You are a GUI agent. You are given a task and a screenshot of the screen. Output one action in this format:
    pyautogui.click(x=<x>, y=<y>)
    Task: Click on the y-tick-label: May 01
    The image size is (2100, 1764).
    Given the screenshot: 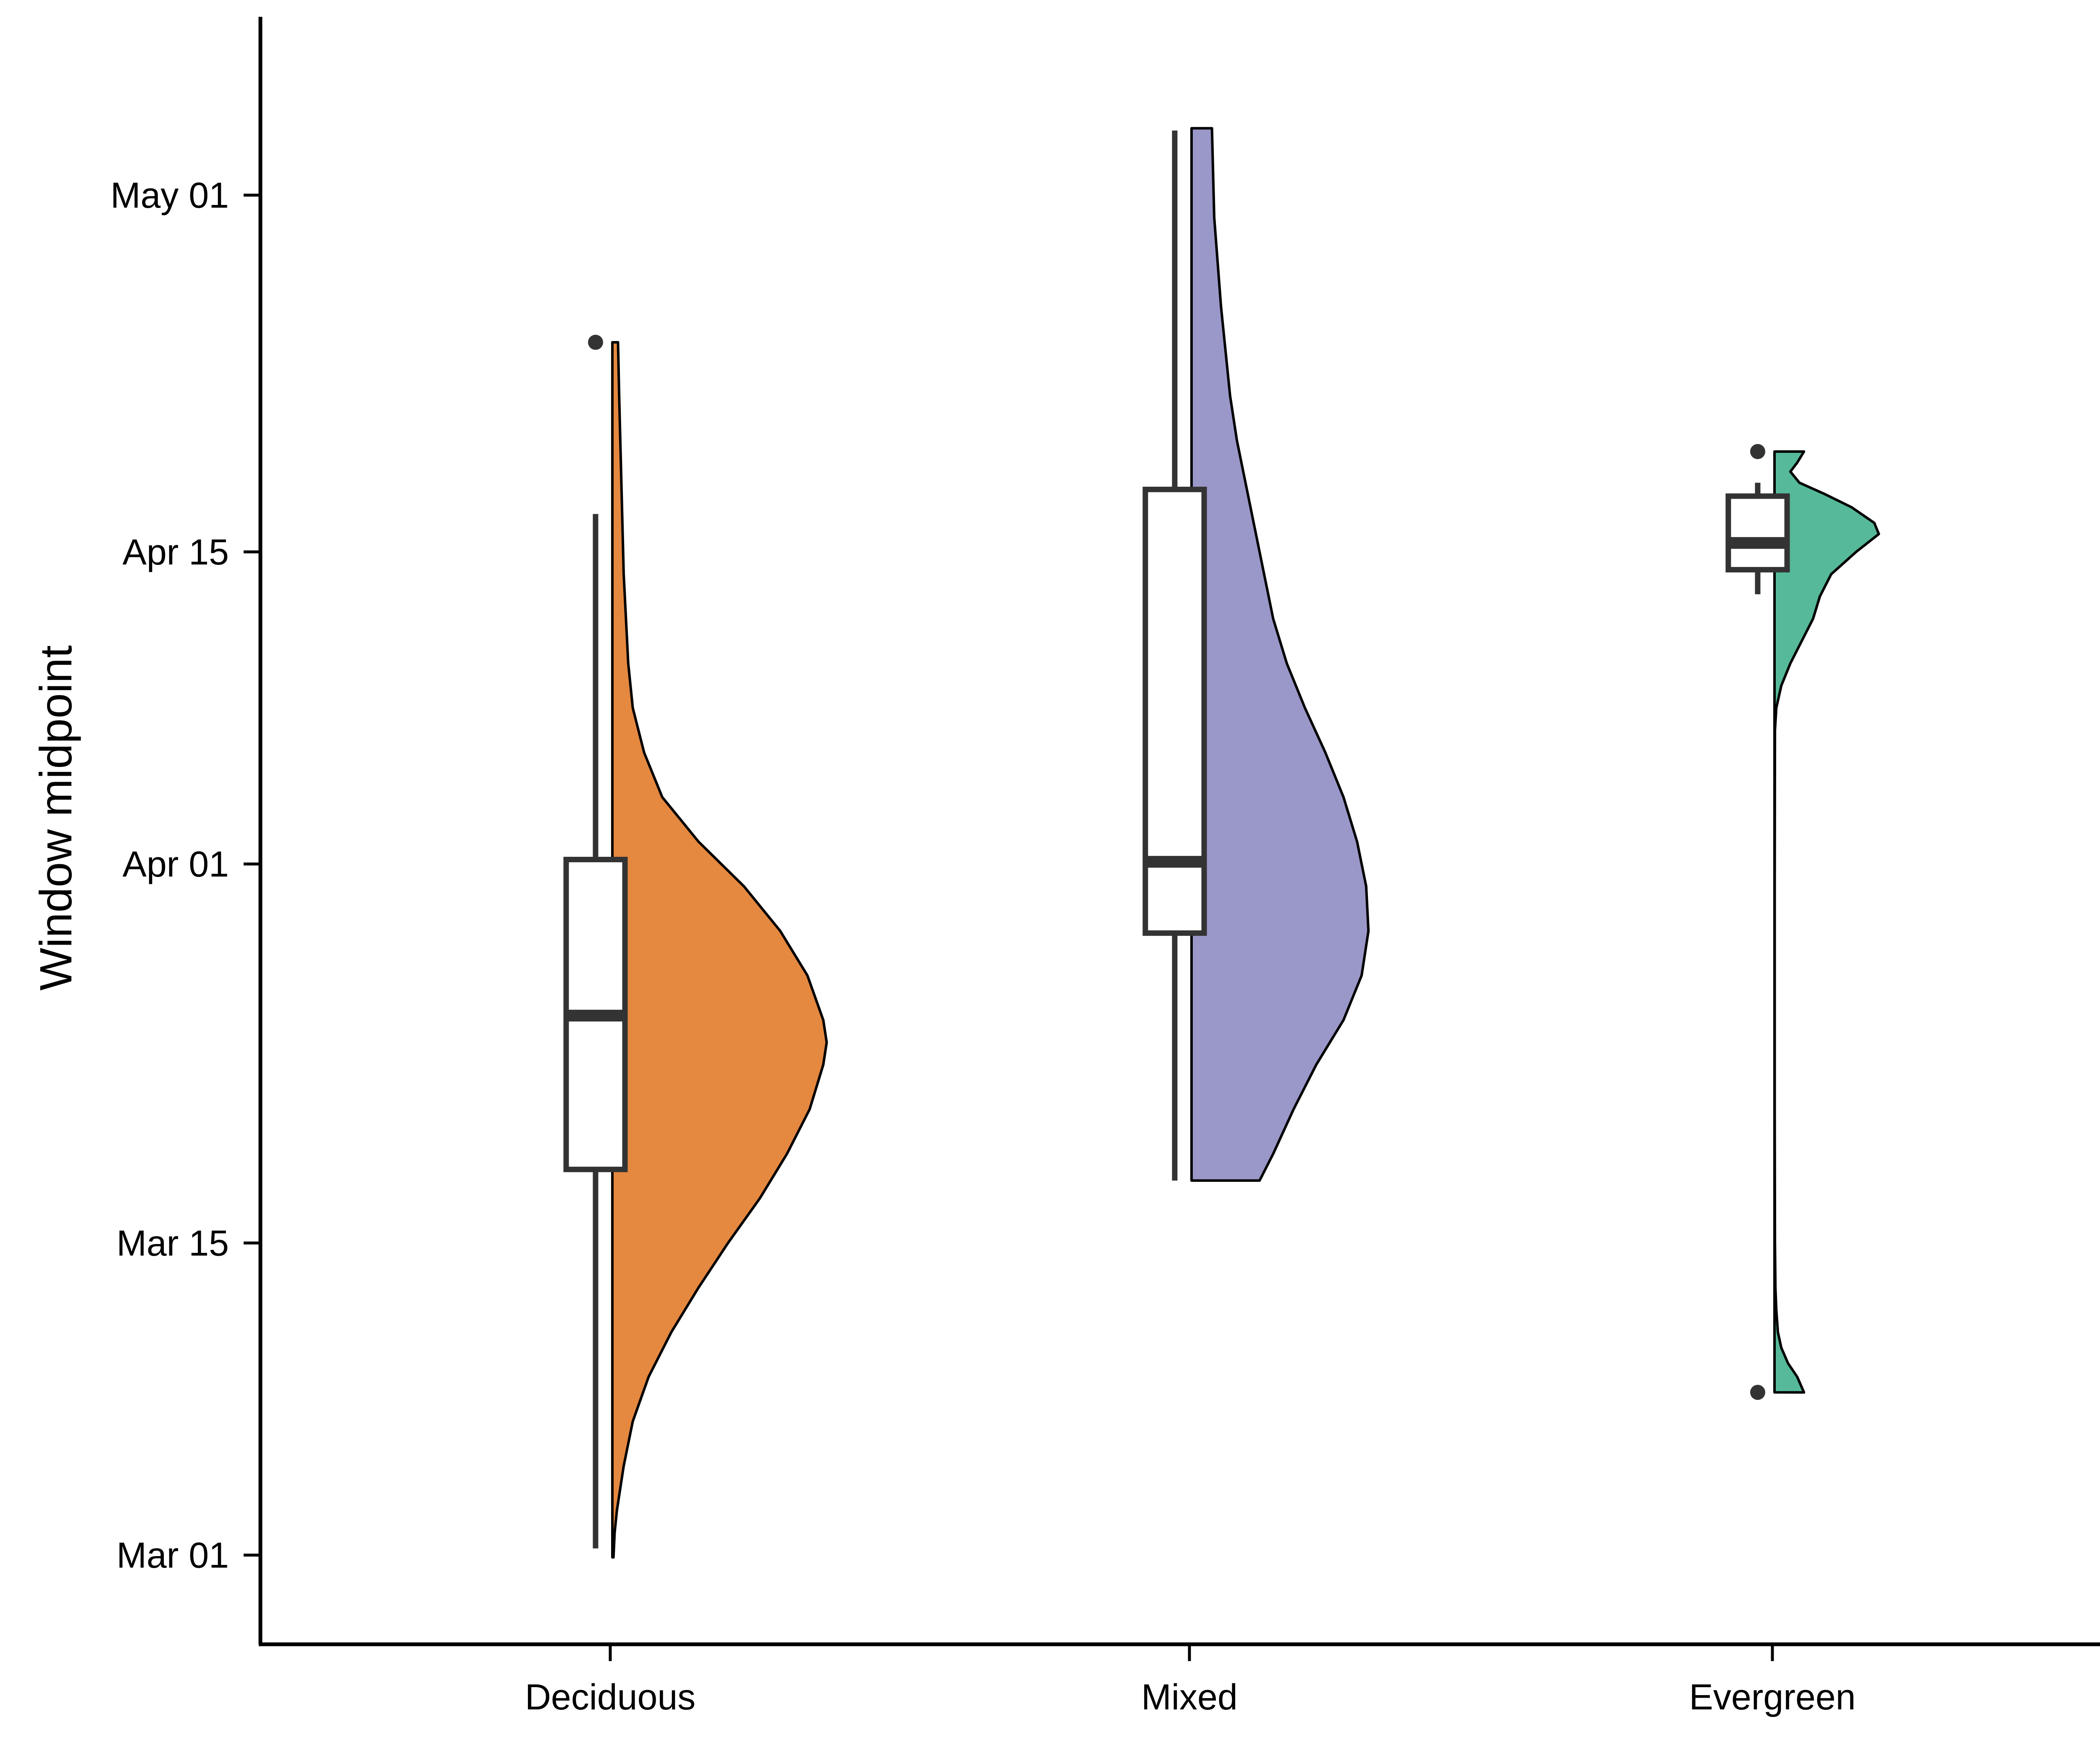 What is the action you would take?
    pyautogui.click(x=169, y=196)
    